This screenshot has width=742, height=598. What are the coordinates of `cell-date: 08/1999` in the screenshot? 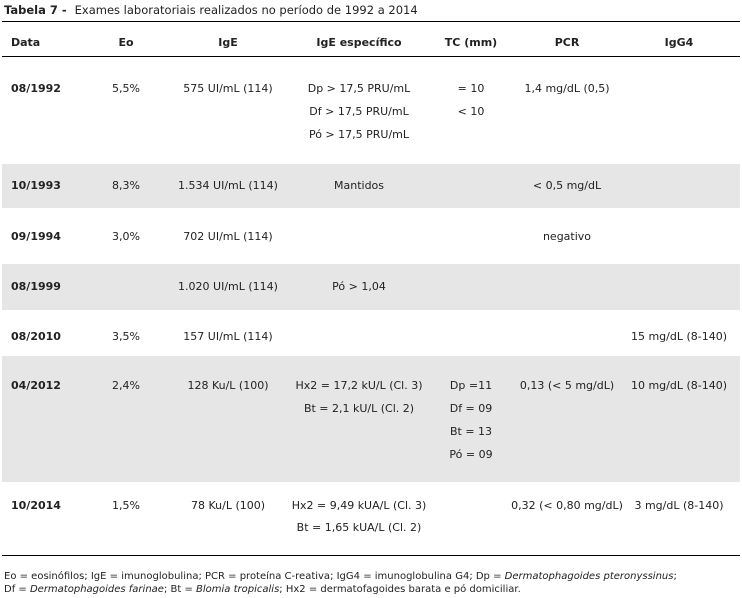 It's located at (36, 286).